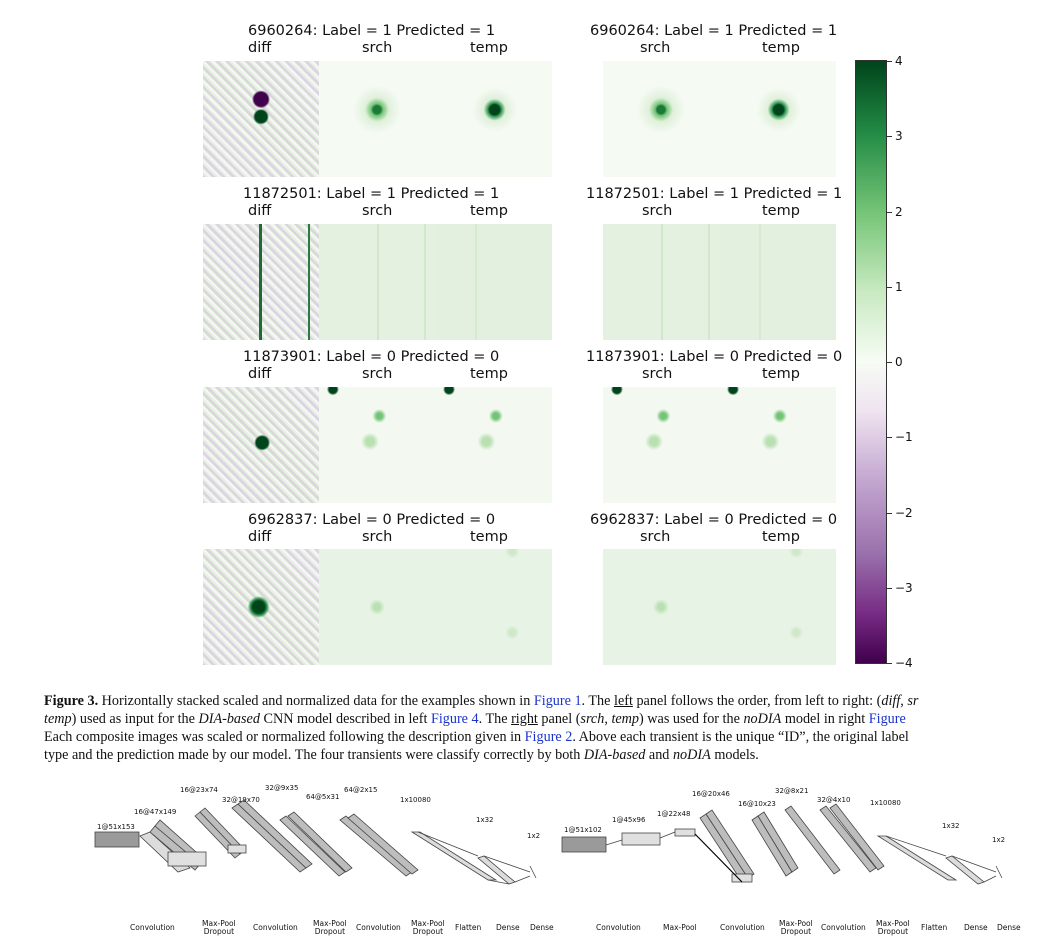 The image size is (1054, 948). Describe the element at coordinates (904, 437) in the screenshot. I see `colorbar-tick-label: −1` at that location.